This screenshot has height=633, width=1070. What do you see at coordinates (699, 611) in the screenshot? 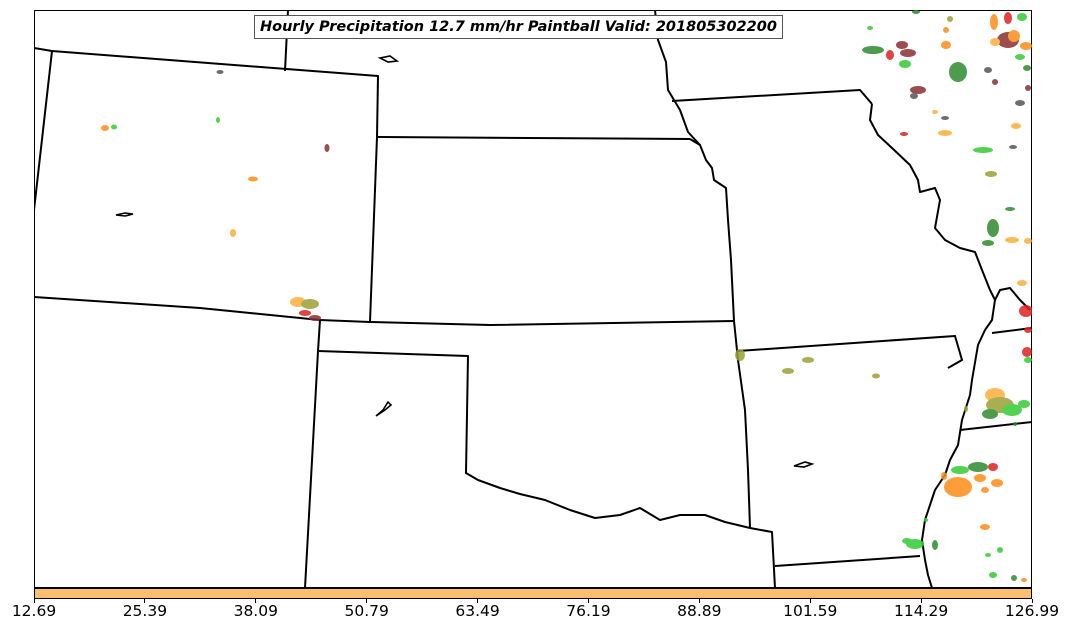
I see `colorbar-tick-label: 88.89` at bounding box center [699, 611].